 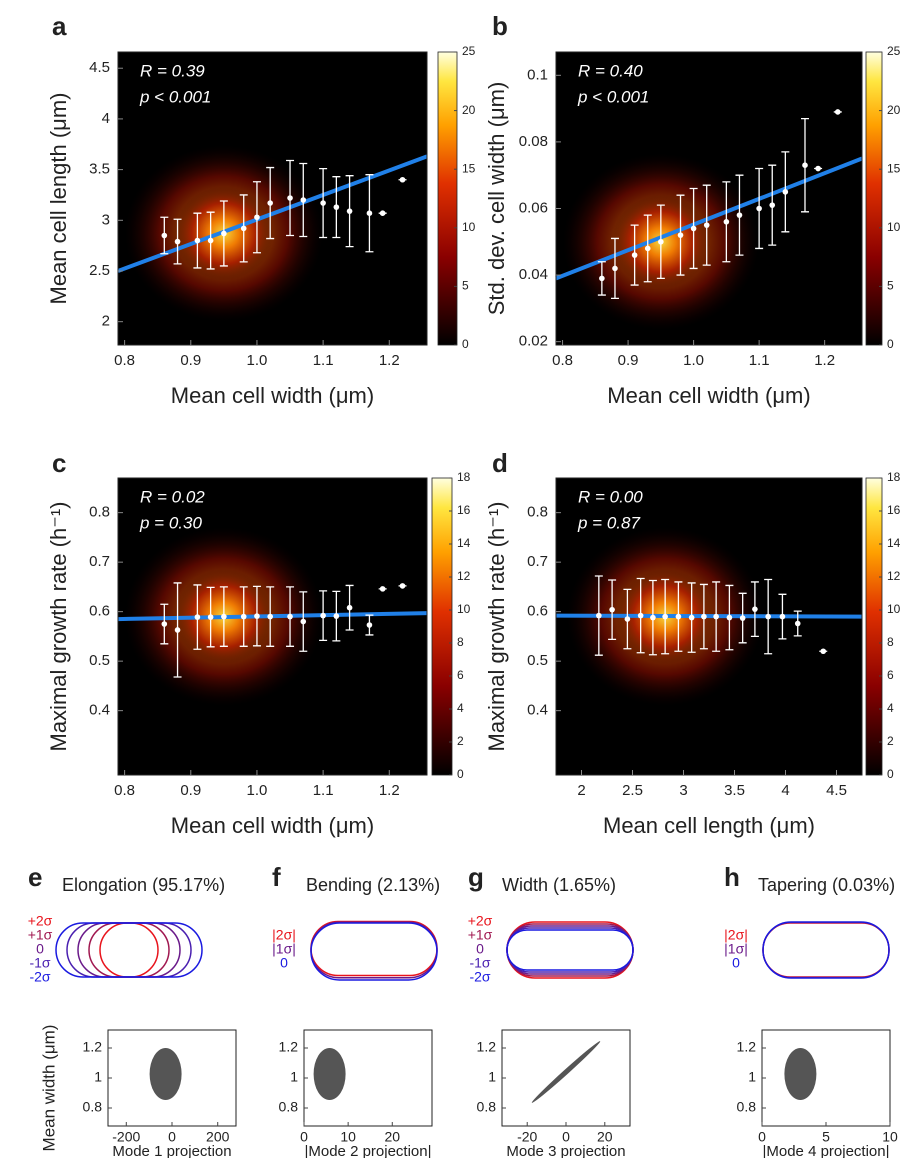 I want to click on annotation: R = 0.40, so click(x=610, y=70).